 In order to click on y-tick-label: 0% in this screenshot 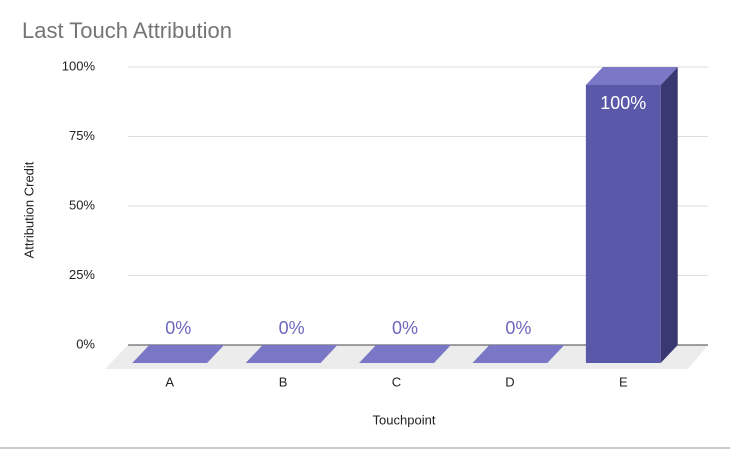, I will do `click(85, 343)`.